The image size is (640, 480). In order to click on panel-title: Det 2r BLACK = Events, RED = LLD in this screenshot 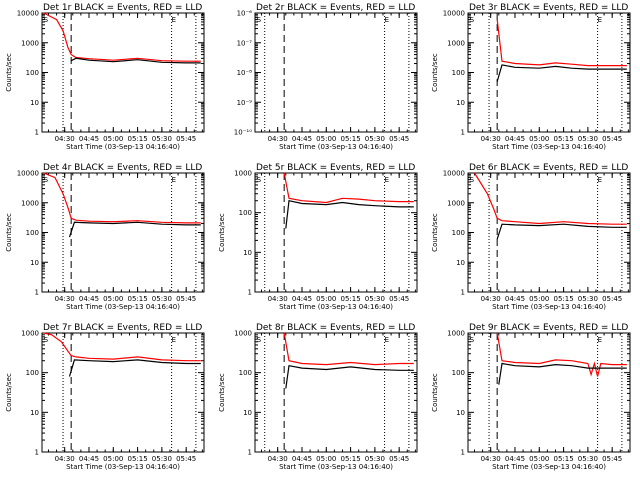, I will do `click(335, 8)`.